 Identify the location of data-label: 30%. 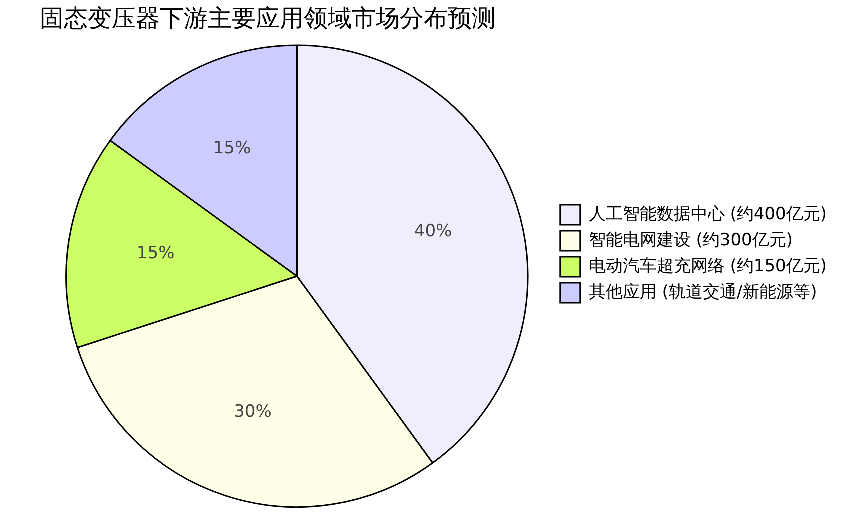
(253, 412).